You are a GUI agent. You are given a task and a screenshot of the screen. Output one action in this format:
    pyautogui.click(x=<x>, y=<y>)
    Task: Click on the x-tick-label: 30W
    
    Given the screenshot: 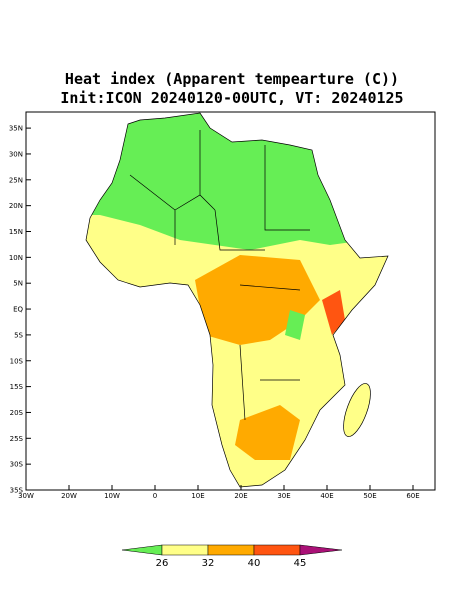 What is the action you would take?
    pyautogui.click(x=26, y=496)
    